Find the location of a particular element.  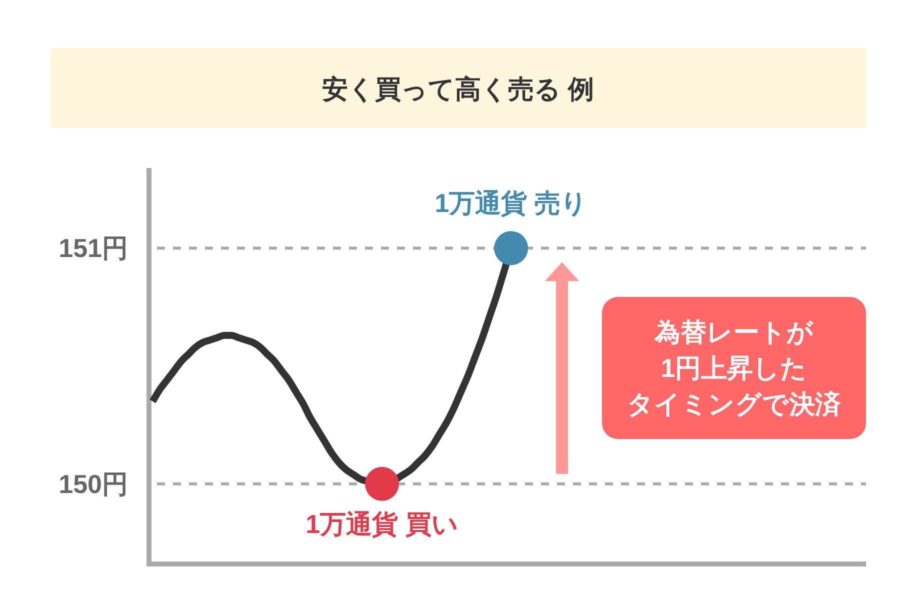

chart-title: 安く買って高く売る 例 is located at coordinates (458, 89).